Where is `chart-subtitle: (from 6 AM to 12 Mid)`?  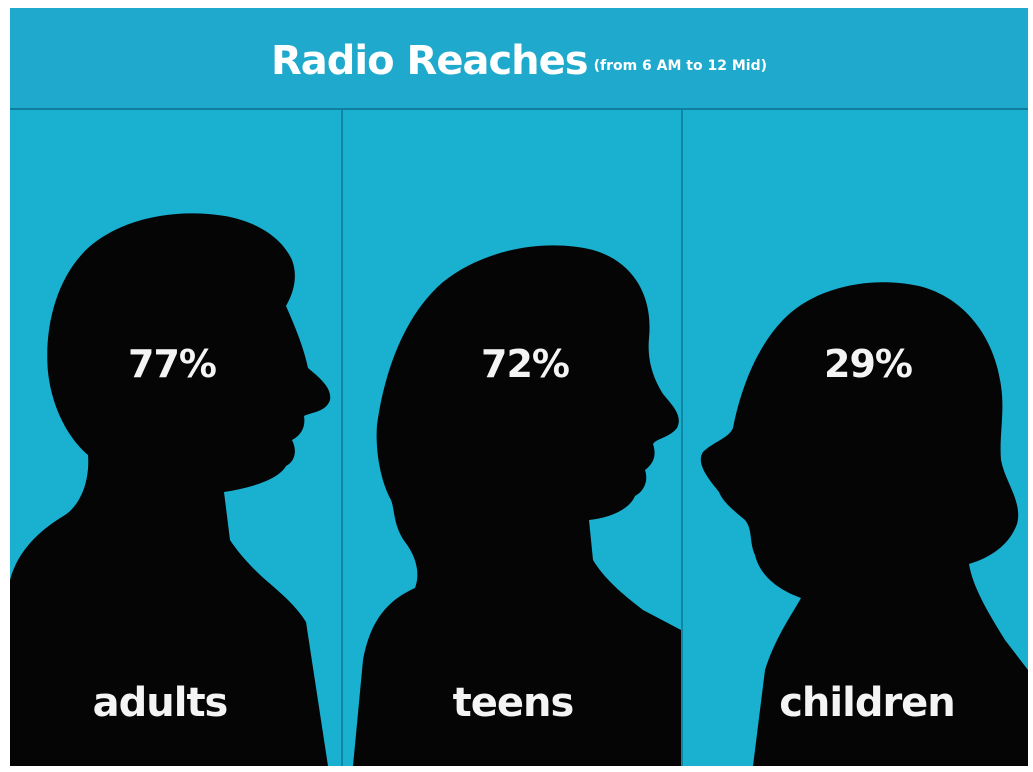
chart-subtitle: (from 6 AM to 12 Mid) is located at coordinates (680, 66).